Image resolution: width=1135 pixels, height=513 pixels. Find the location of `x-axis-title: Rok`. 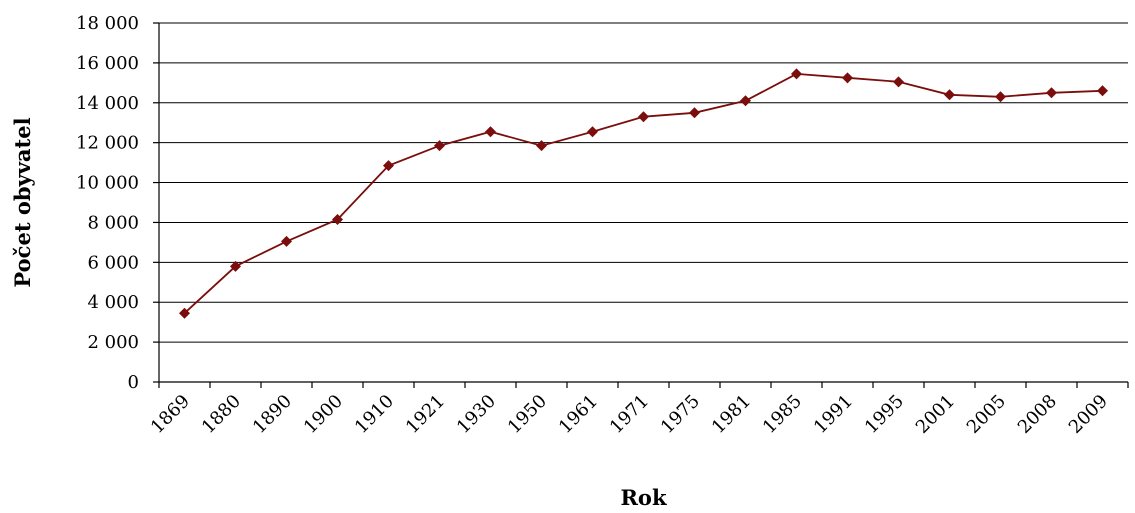

x-axis-title: Rok is located at coordinates (643, 497).